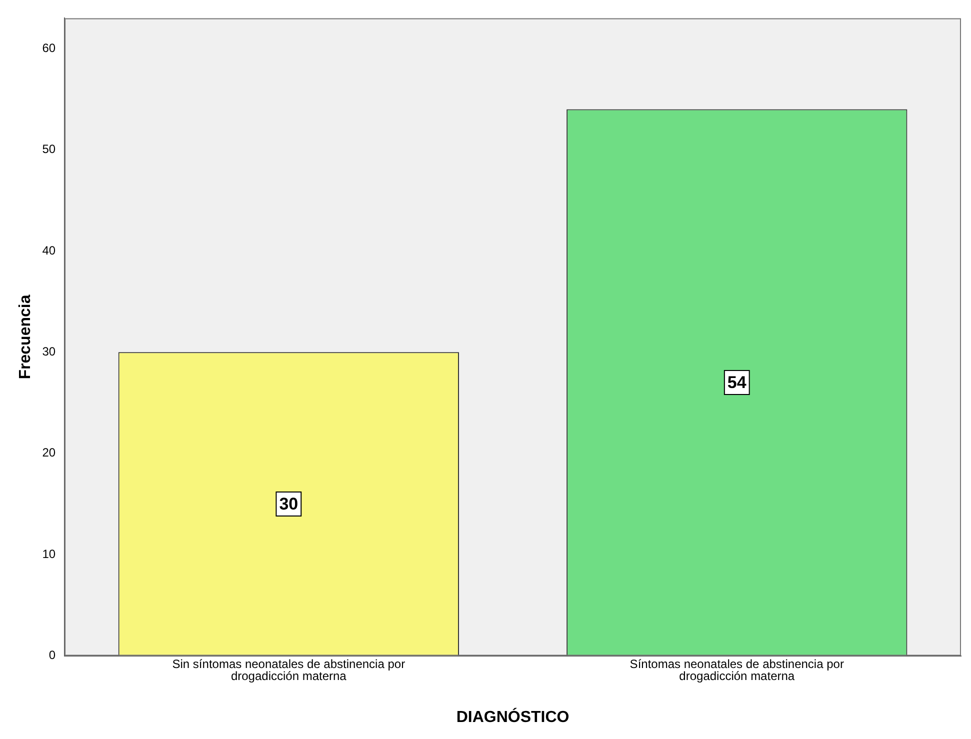 This screenshot has width=971, height=739. Describe the element at coordinates (49, 149) in the screenshot. I see `y-tick-label: 50` at that location.